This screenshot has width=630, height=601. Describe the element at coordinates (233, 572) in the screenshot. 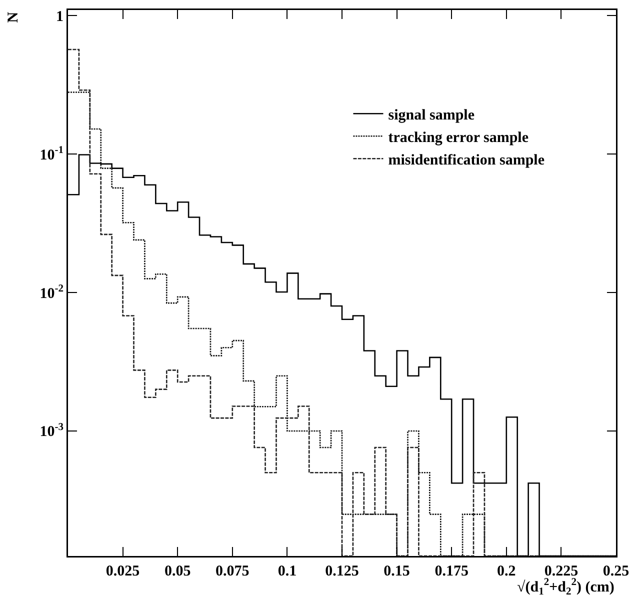

I see `x-tick-label: 0.075` at that location.